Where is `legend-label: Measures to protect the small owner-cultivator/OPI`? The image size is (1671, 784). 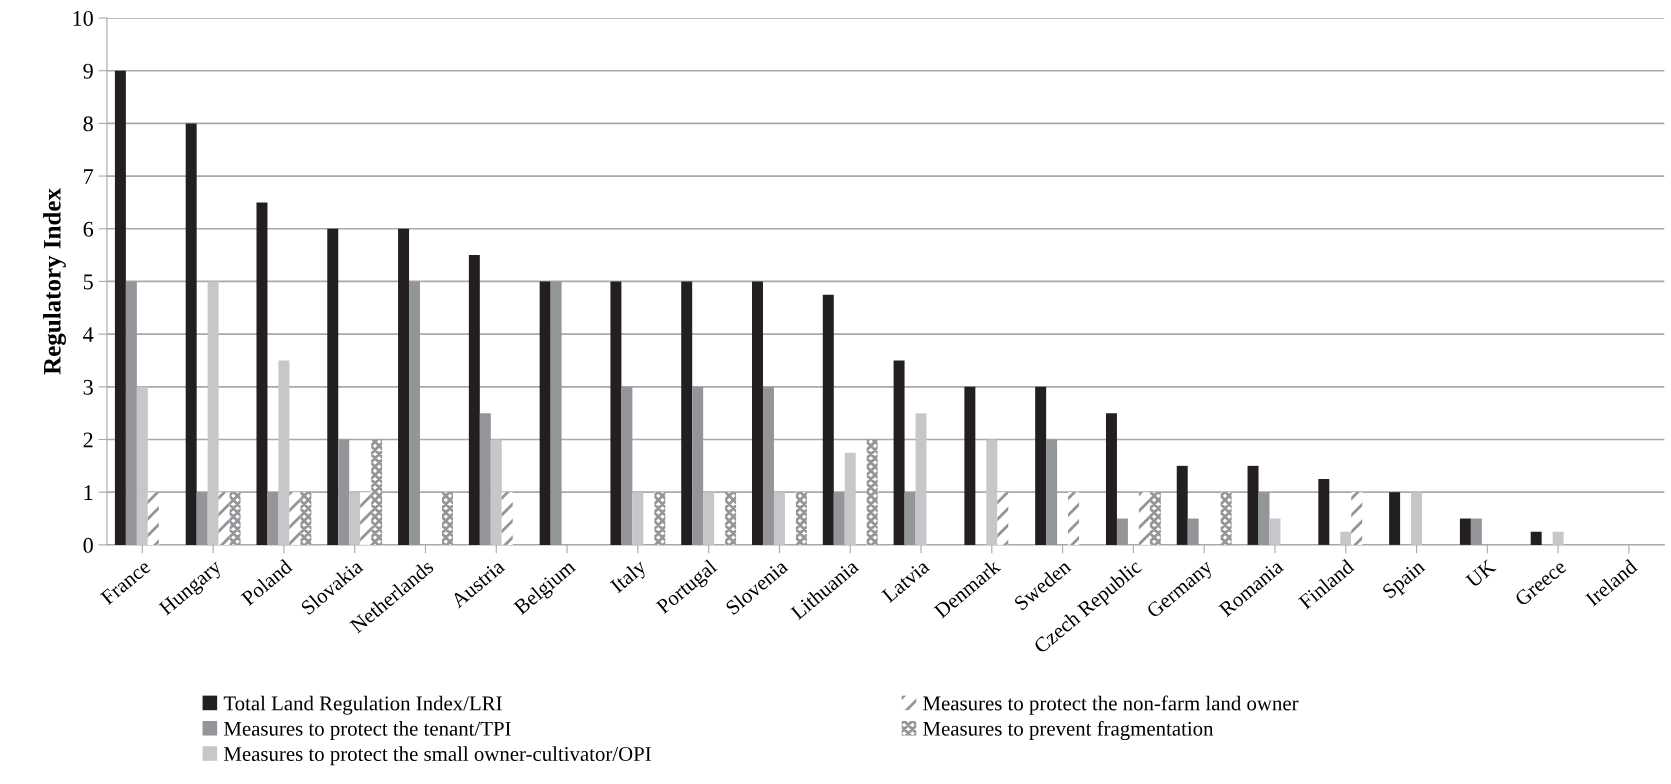
legend-label: Measures to protect the small owner-cultivator/OPI is located at coordinates (437, 756).